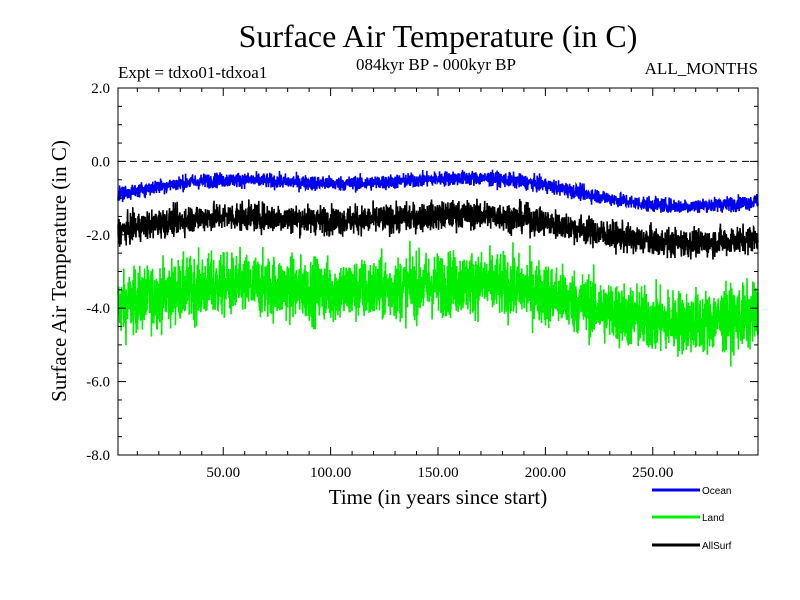 The image size is (800, 600). I want to click on legend: Ocean Land AllSurf, so click(692, 519).